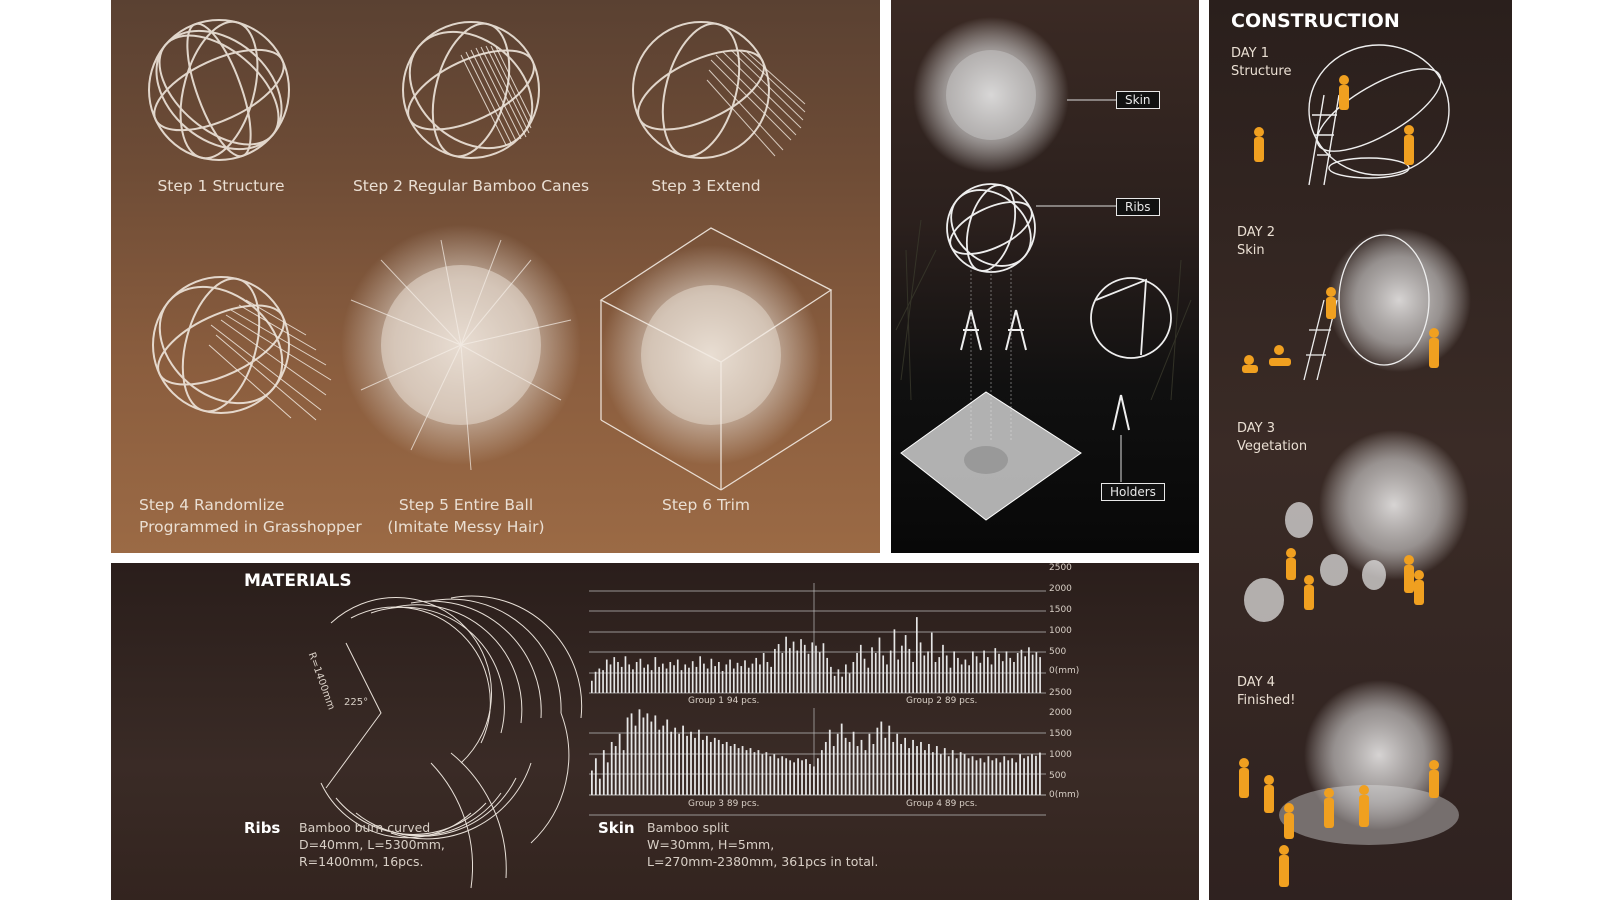 This screenshot has width=1600, height=900. I want to click on angle-label: 225°, so click(356, 702).